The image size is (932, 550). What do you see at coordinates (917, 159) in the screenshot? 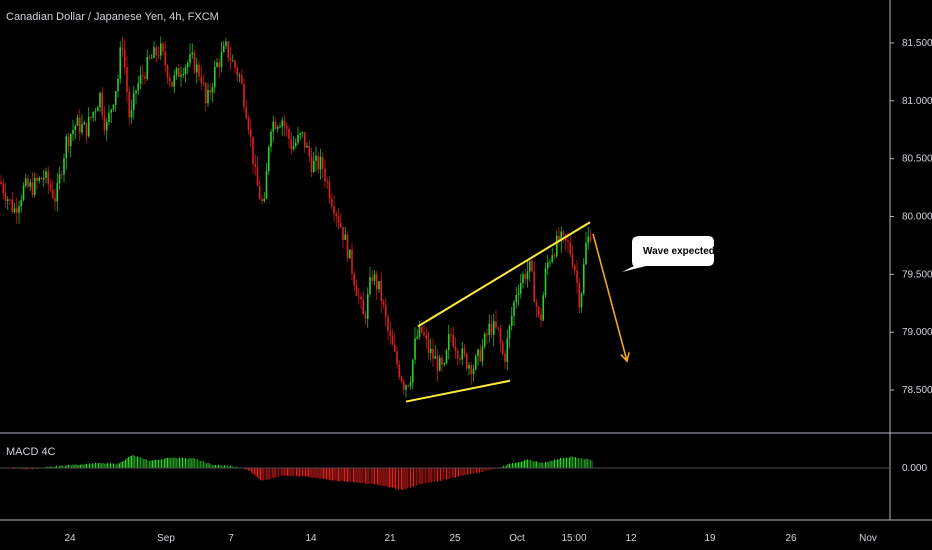
I see `price-tick-label: 80.500` at bounding box center [917, 159].